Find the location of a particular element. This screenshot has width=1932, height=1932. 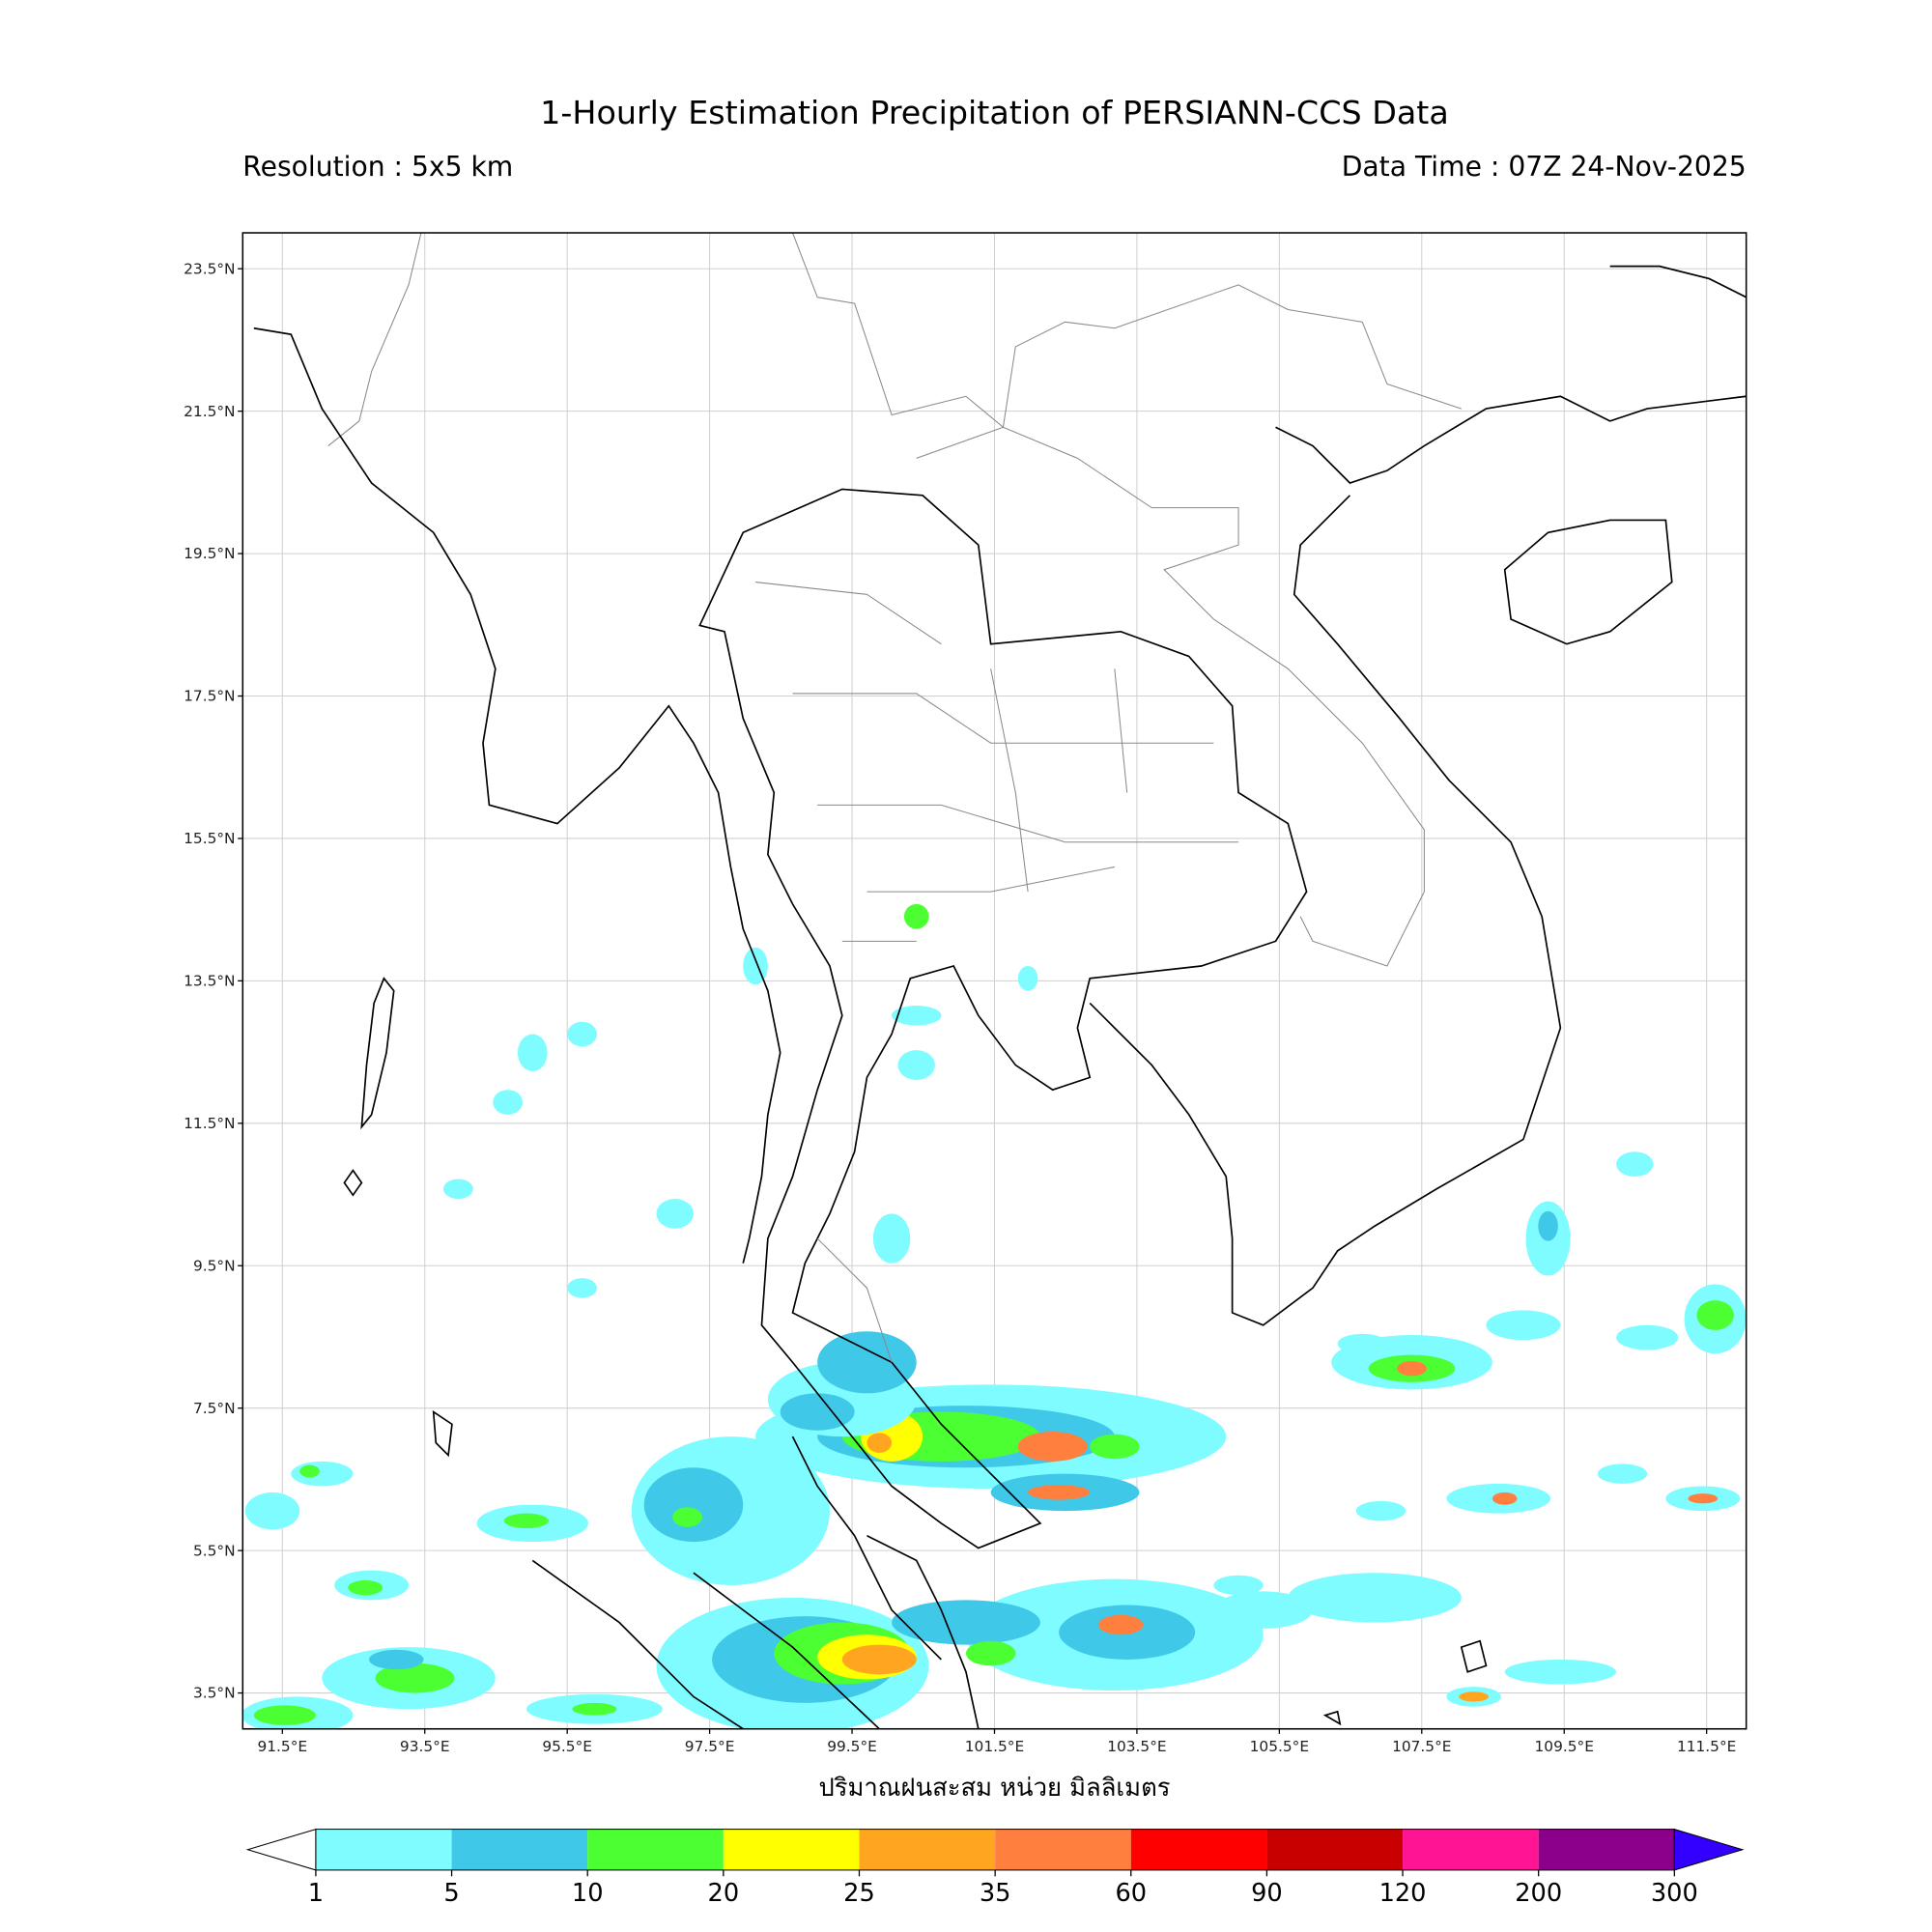

lat-tick-label: 23.5°N is located at coordinates (209, 268).